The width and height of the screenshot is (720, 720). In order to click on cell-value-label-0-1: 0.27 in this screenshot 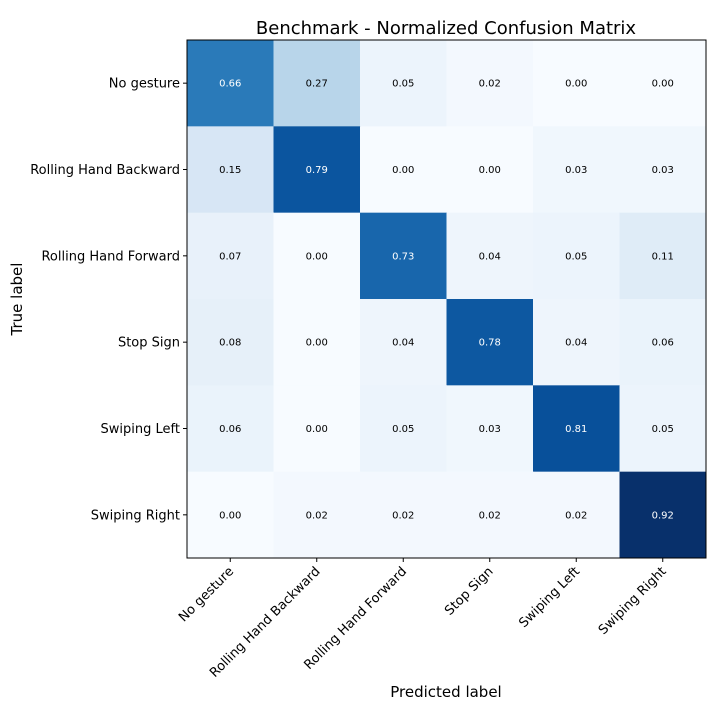, I will do `click(317, 84)`.